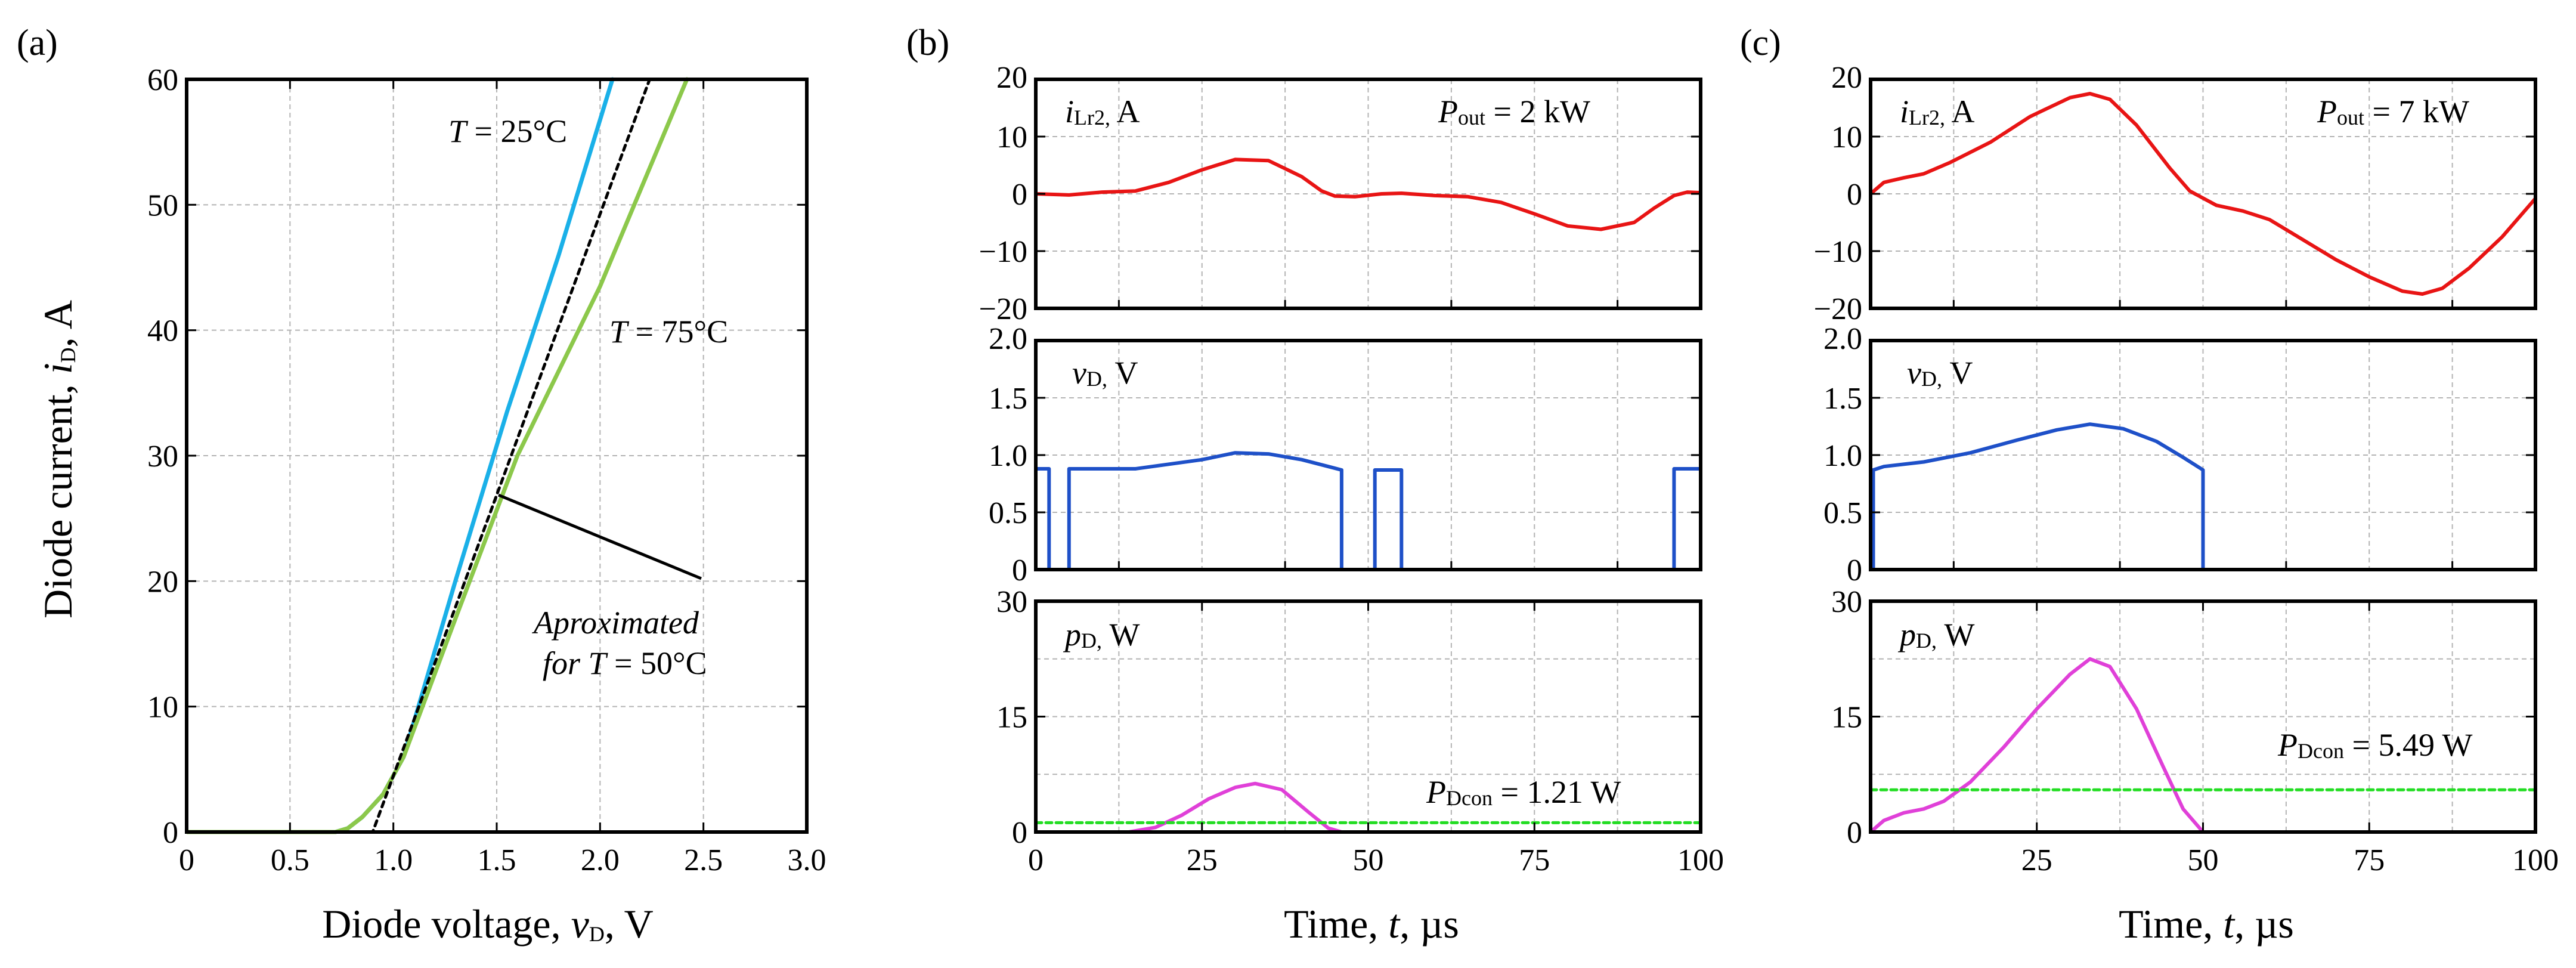 This screenshot has height=968, width=2576. What do you see at coordinates (507, 131) in the screenshot?
I see `annotation-t25: T = 25°C` at bounding box center [507, 131].